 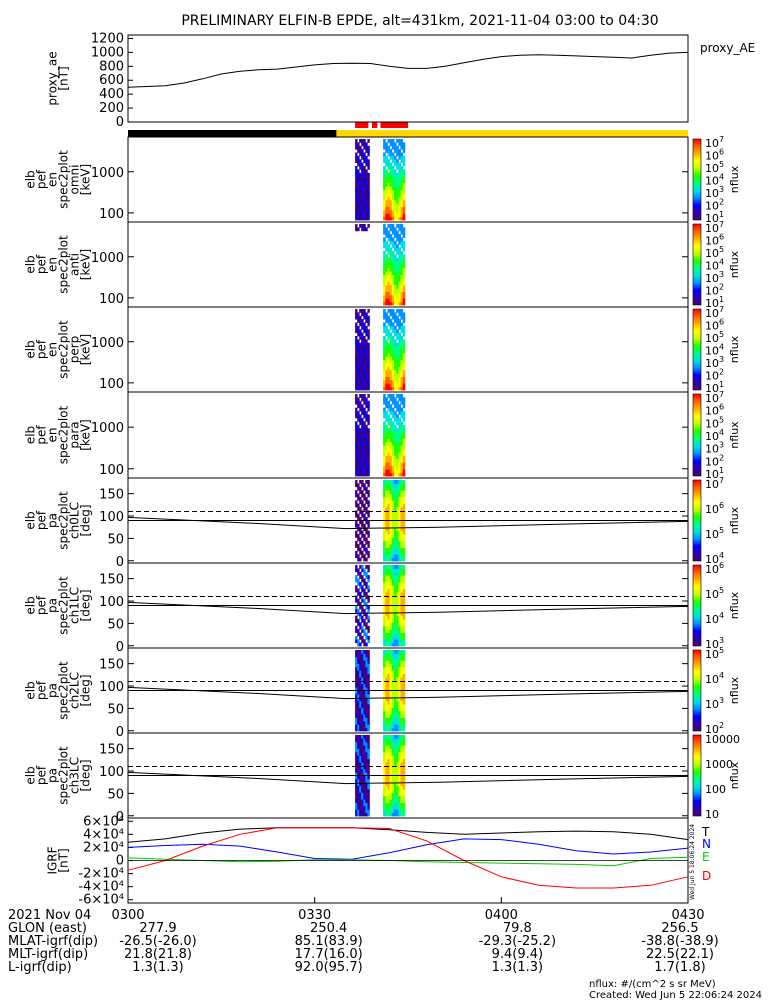 What do you see at coordinates (408, 861) in the screenshot?
I see `series-E` at bounding box center [408, 861].